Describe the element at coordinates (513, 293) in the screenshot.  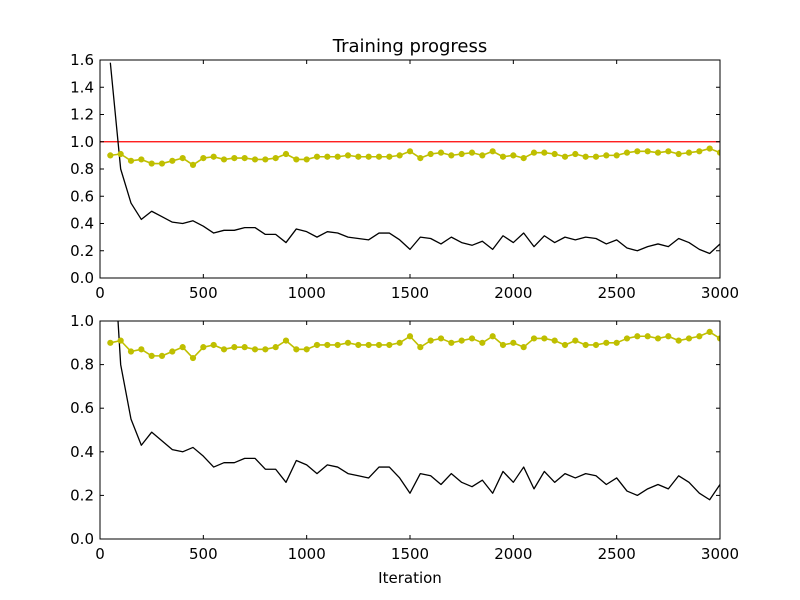
I see `x-tick-label: 2000` at that location.